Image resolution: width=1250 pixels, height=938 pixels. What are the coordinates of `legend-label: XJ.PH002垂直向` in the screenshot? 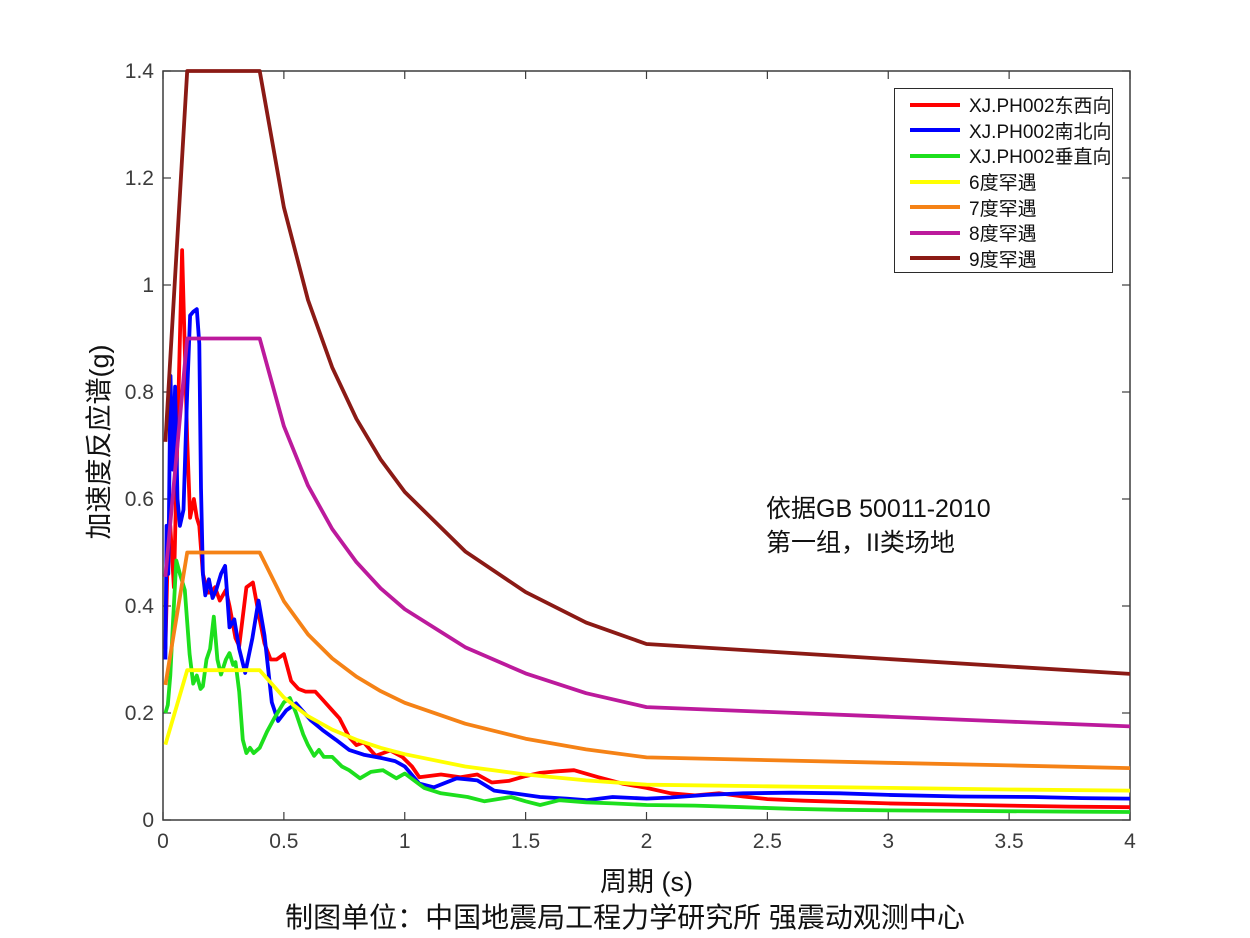 It's located at (1040, 158).